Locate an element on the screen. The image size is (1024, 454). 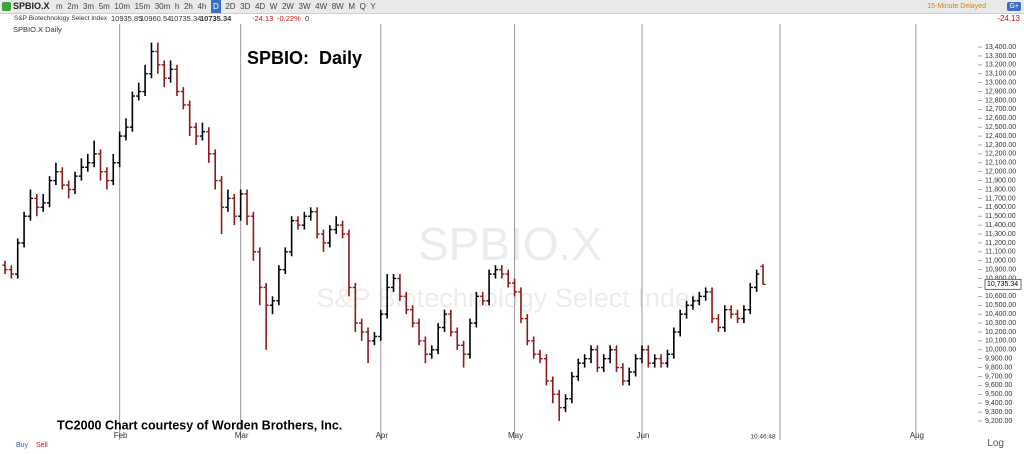
y-tick-label: 12,500.00 is located at coordinates (1000, 127).